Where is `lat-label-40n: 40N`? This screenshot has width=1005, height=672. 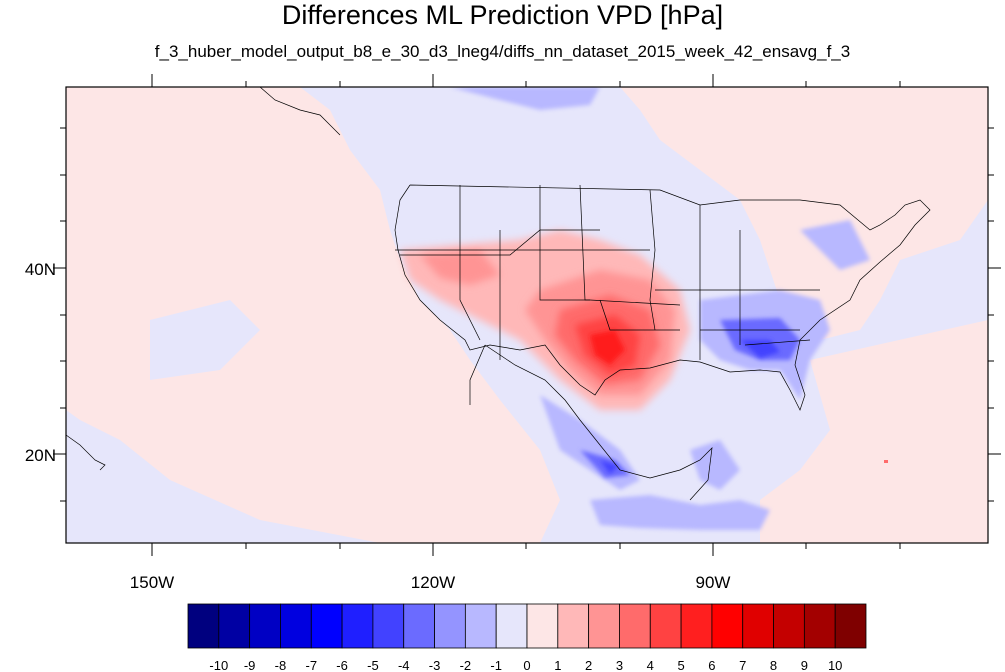 lat-label-40n: 40N is located at coordinates (40, 269).